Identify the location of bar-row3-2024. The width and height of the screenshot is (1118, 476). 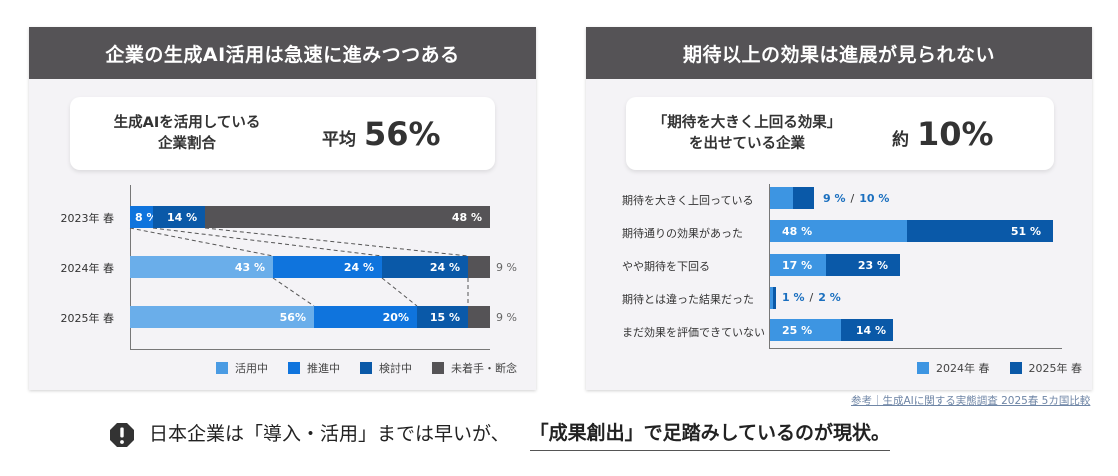
(771, 298).